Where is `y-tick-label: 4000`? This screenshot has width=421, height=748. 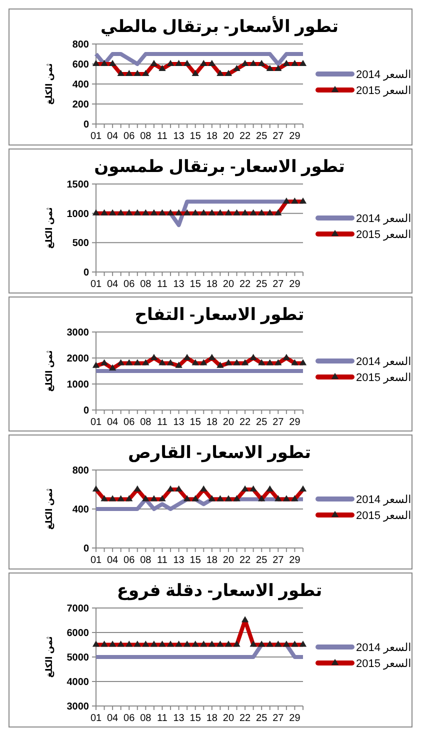 y-tick-label: 4000 is located at coordinates (78, 682).